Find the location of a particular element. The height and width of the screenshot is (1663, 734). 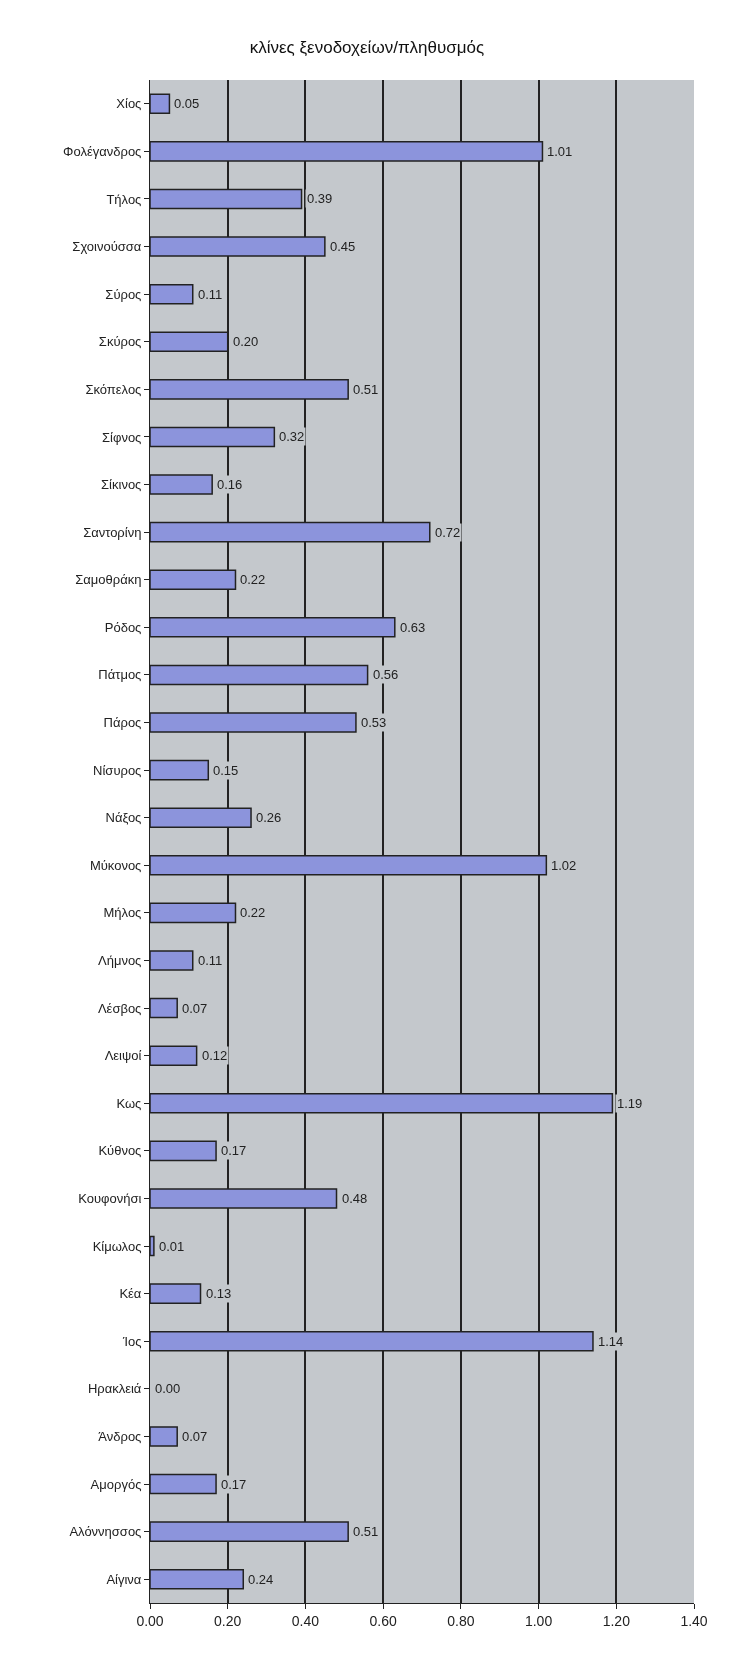

data-label: 1.19 is located at coordinates (630, 1103).